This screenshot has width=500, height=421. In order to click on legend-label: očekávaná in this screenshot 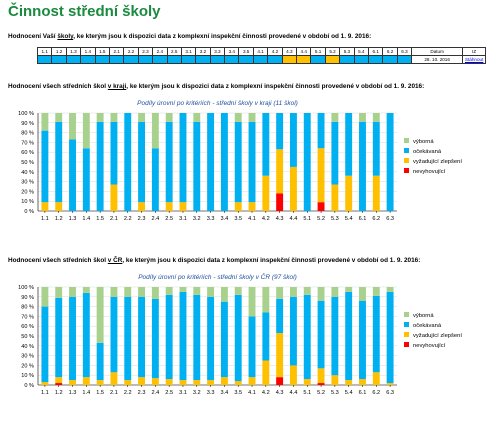, I will do `click(427, 326)`.